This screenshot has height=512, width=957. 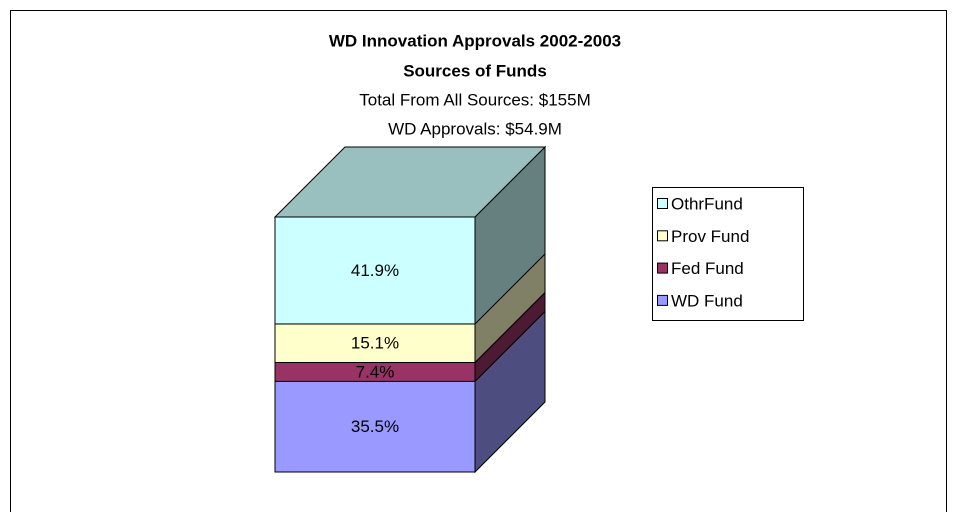 I want to click on data-label: 7.4%, so click(x=375, y=371).